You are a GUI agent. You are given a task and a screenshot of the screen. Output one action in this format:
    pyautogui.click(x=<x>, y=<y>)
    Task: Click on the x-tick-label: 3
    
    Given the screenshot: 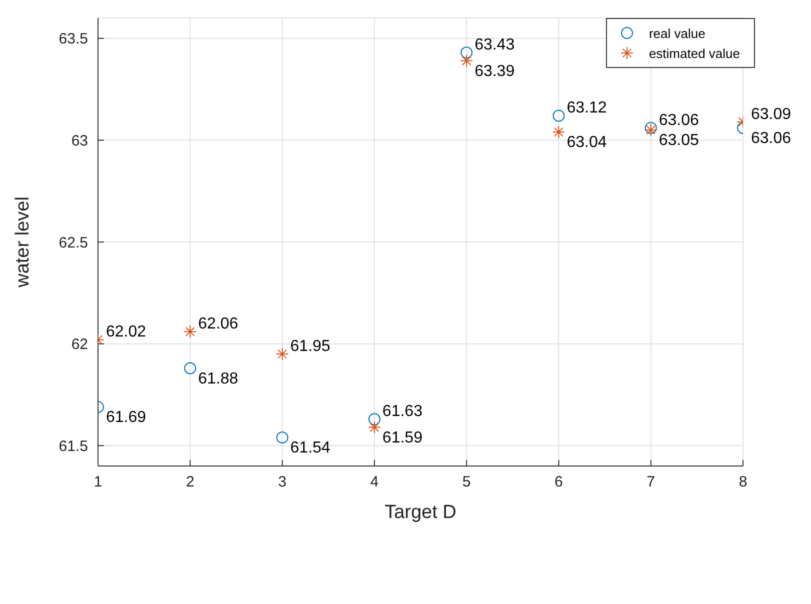 What is the action you would take?
    pyautogui.click(x=282, y=482)
    